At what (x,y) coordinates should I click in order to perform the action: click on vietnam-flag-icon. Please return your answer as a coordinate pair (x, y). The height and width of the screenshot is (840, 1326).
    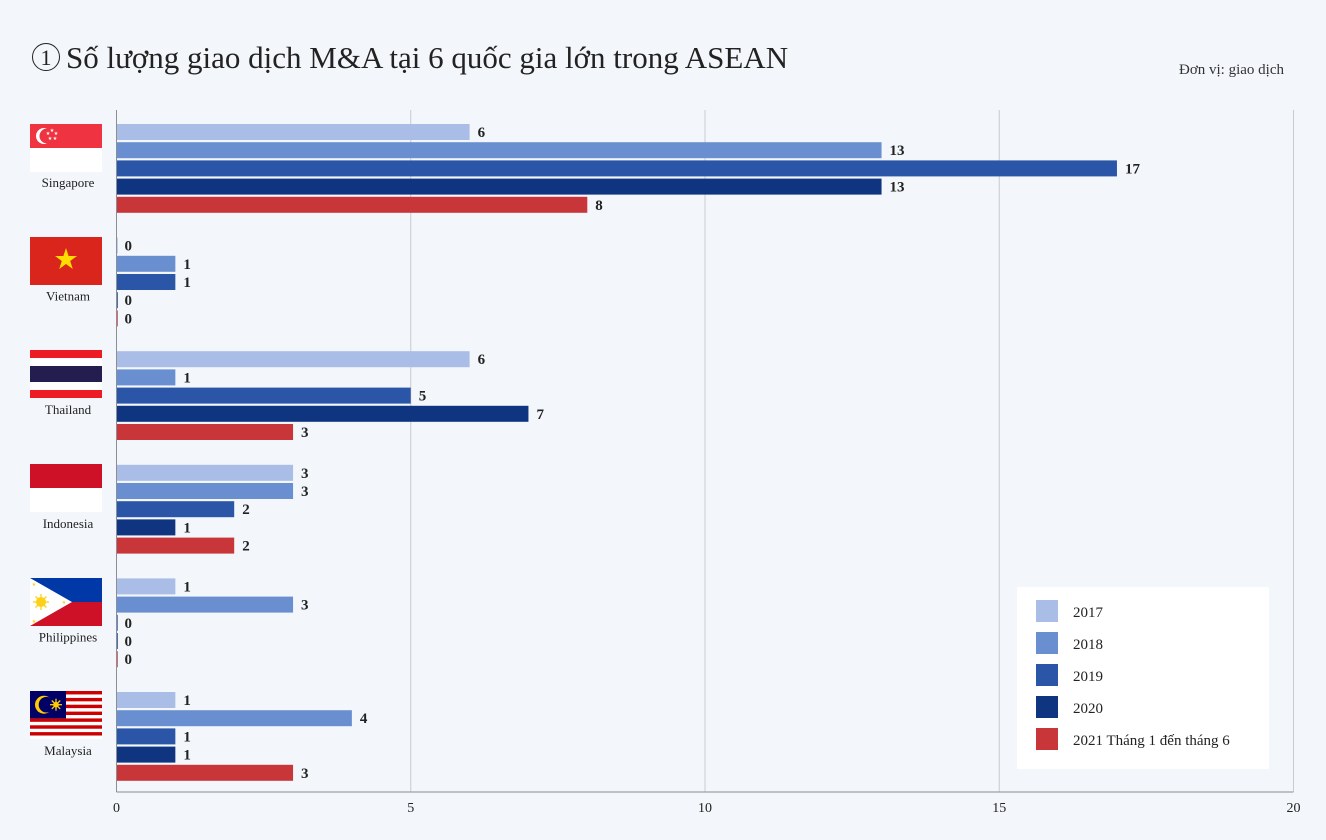
    Looking at the image, I should click on (66, 261).